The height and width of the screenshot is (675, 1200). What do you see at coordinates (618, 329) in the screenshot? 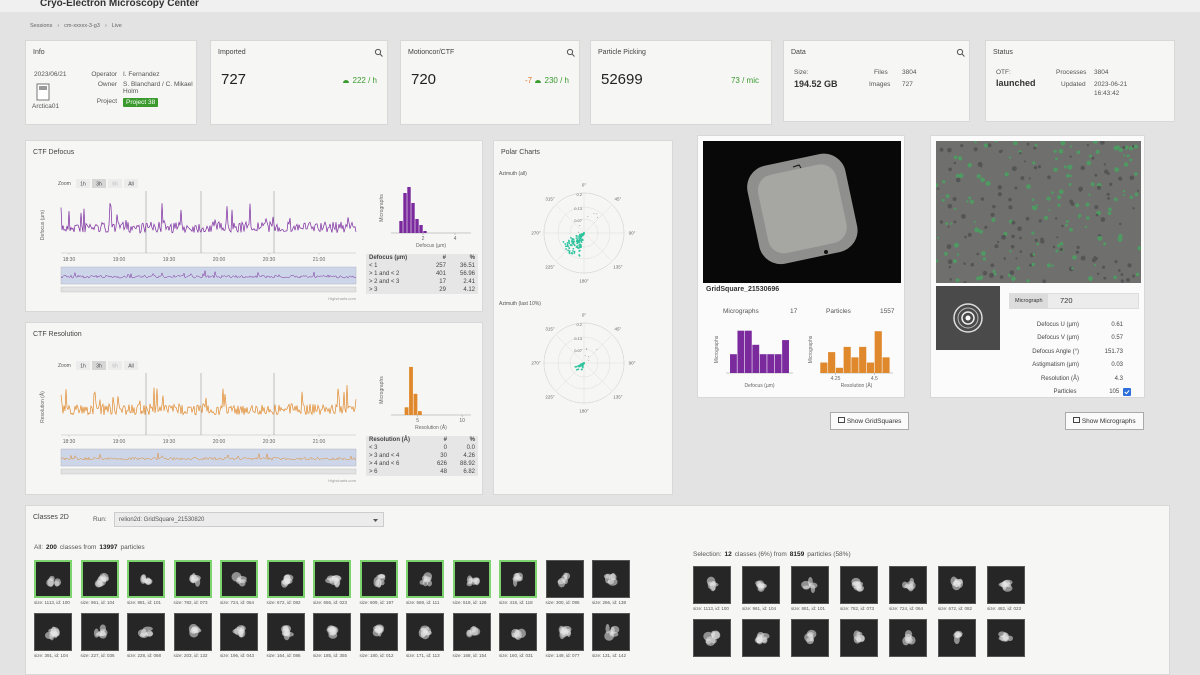
I see `angle-tick-label: 45°` at bounding box center [618, 329].